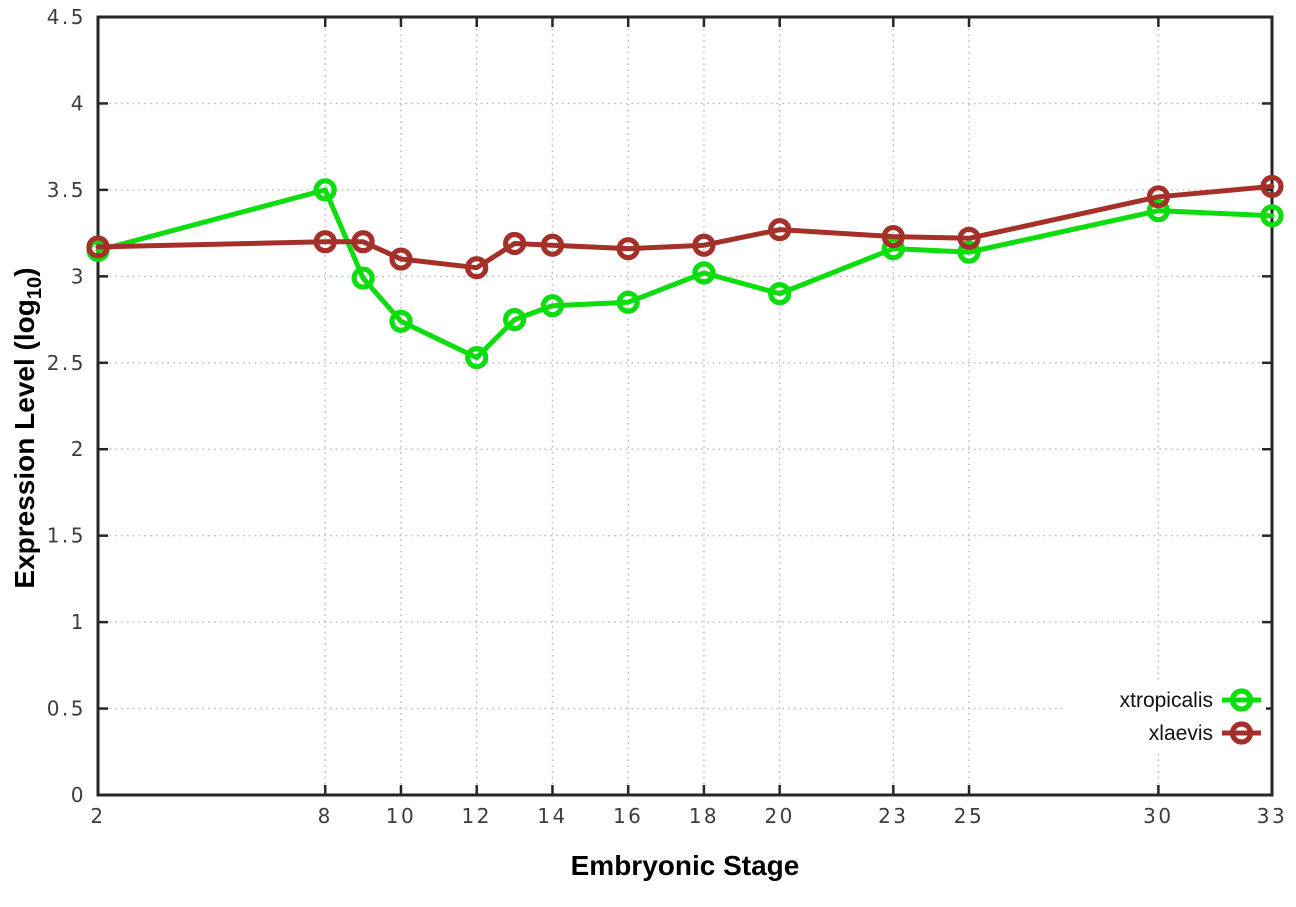 The width and height of the screenshot is (1296, 907). Describe the element at coordinates (66, 363) in the screenshot. I see `y-tick-label: 2.5` at that location.